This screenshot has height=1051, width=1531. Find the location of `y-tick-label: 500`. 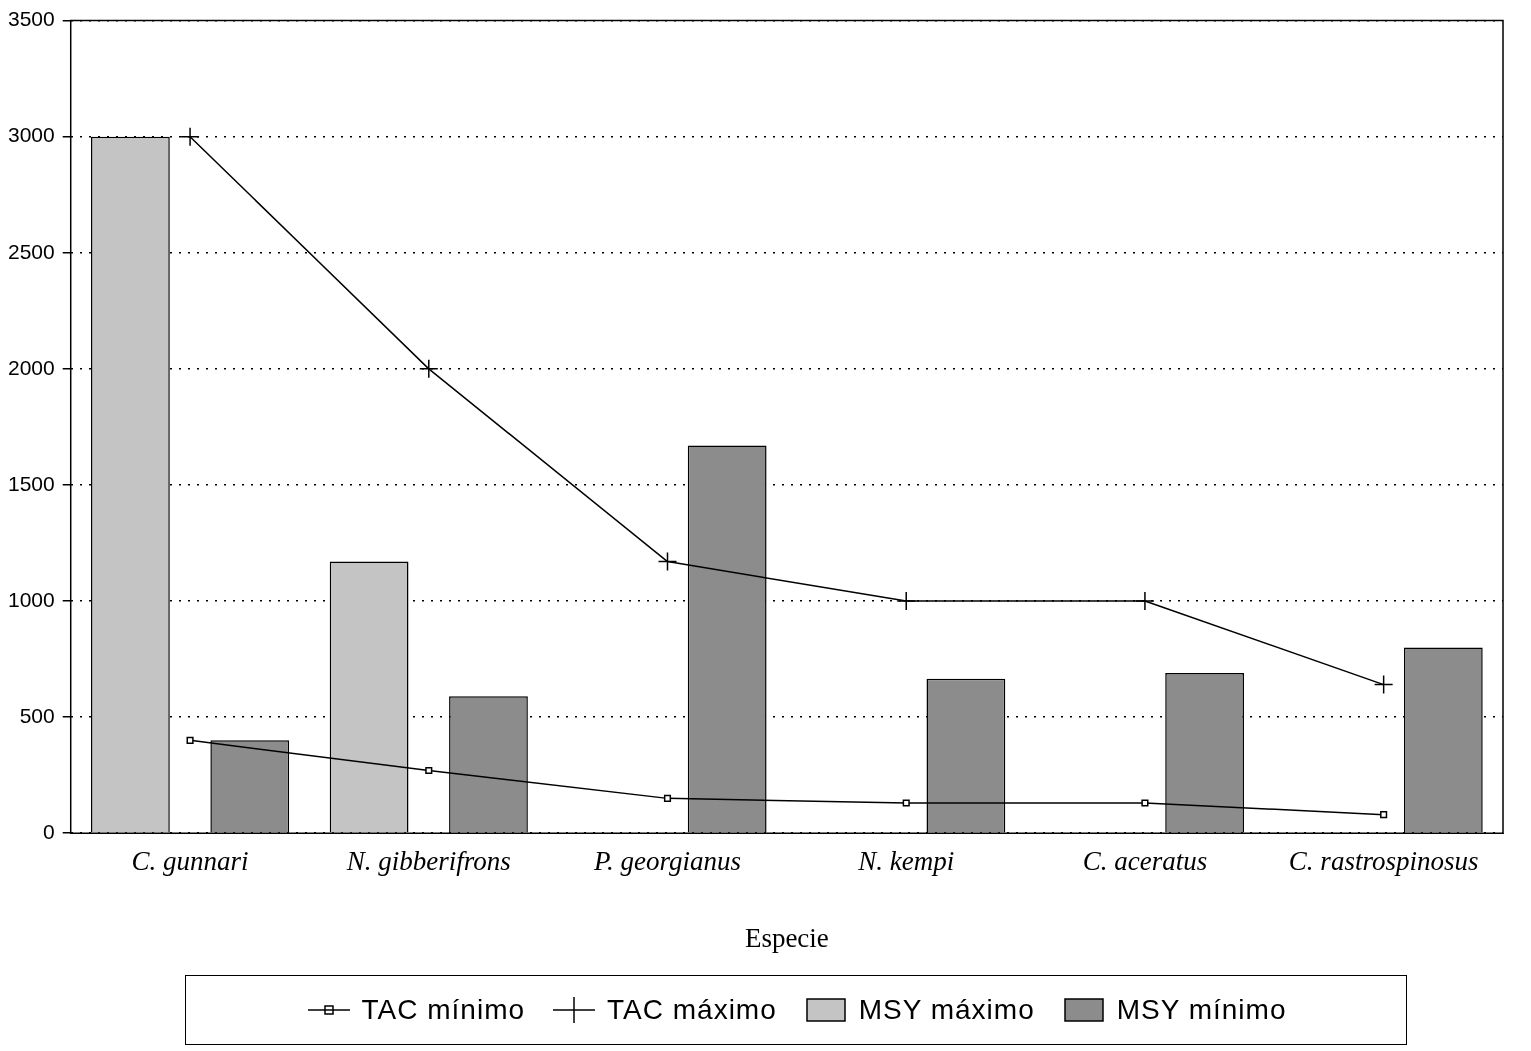

y-tick-label: 500 is located at coordinates (37, 715).